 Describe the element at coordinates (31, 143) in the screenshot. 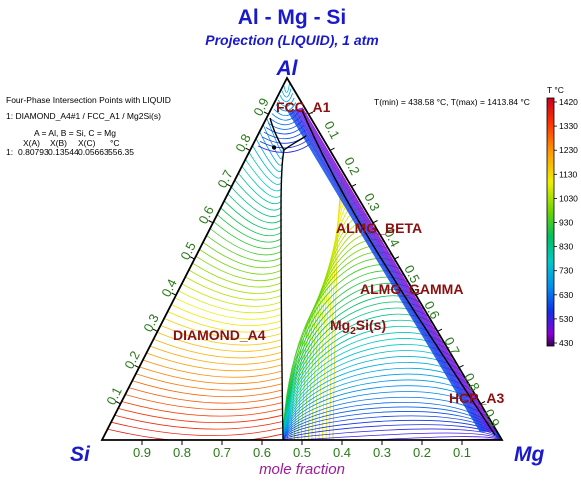

I see `info-col-xa: X(A)` at that location.